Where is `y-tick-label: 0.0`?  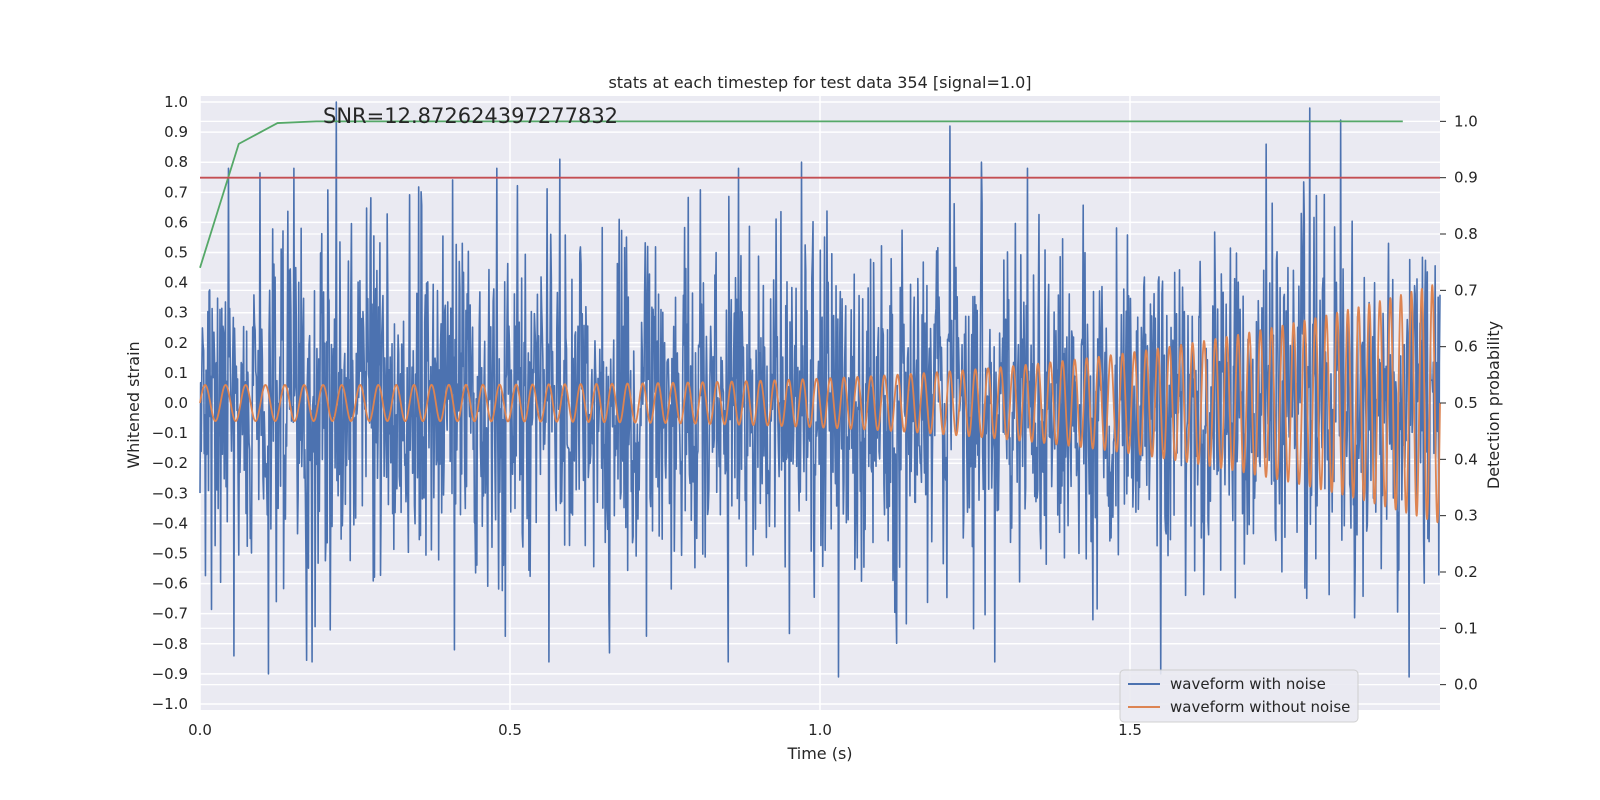
y-tick-label: 0.0 is located at coordinates (176, 403).